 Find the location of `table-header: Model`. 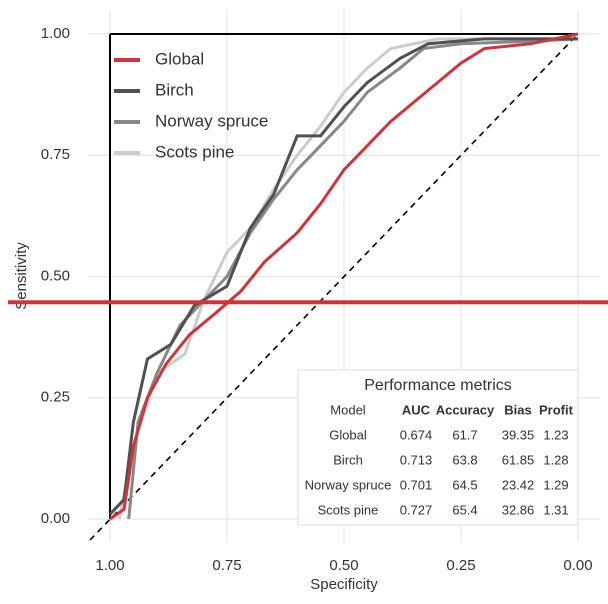

table-header: Model is located at coordinates (348, 409).